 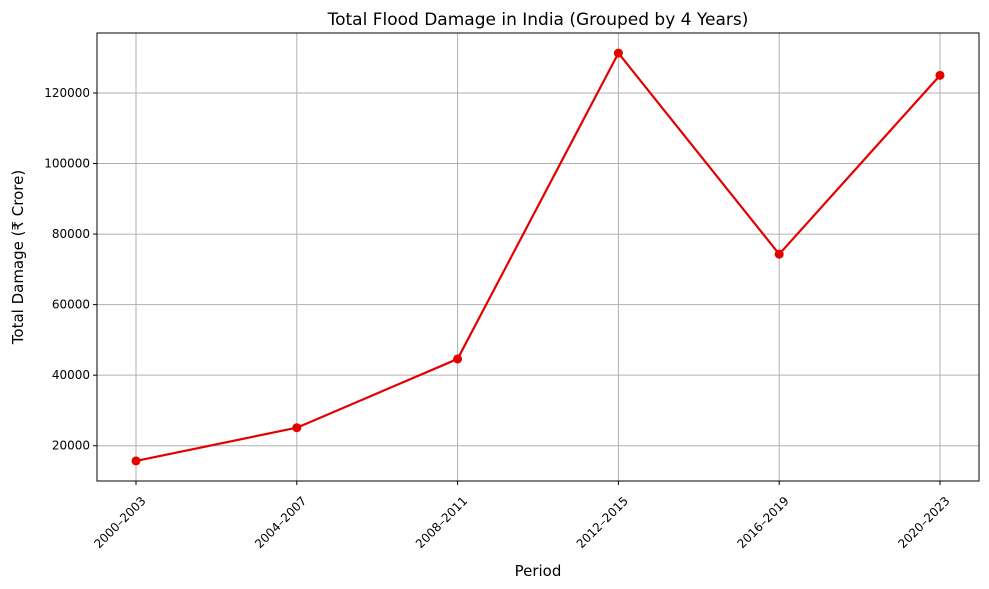 What do you see at coordinates (70, 269) in the screenshot?
I see `y-axis-ticks: 20000 40000 60000 80000 100000 120000` at bounding box center [70, 269].